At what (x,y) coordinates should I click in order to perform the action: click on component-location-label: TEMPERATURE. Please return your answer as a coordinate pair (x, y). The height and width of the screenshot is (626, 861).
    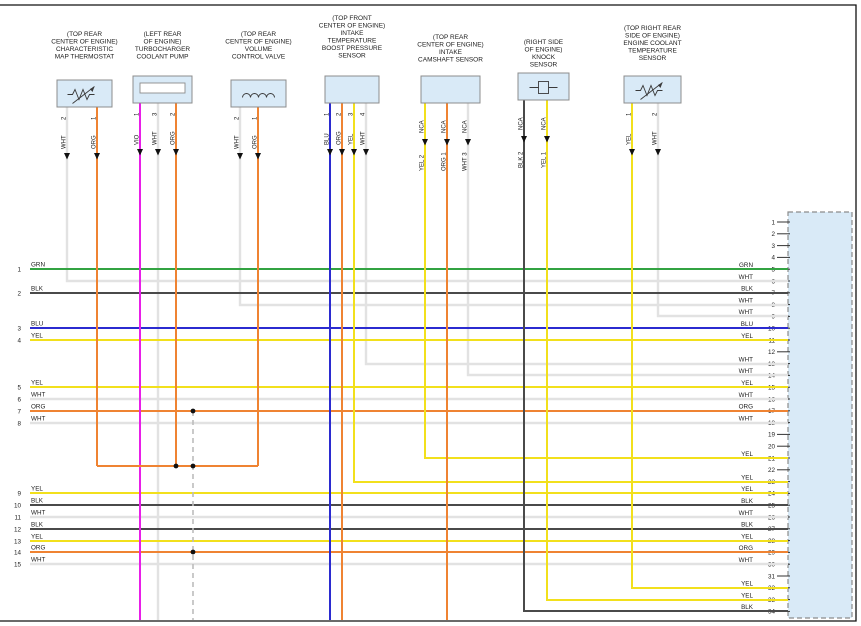
    Looking at the image, I should click on (652, 51).